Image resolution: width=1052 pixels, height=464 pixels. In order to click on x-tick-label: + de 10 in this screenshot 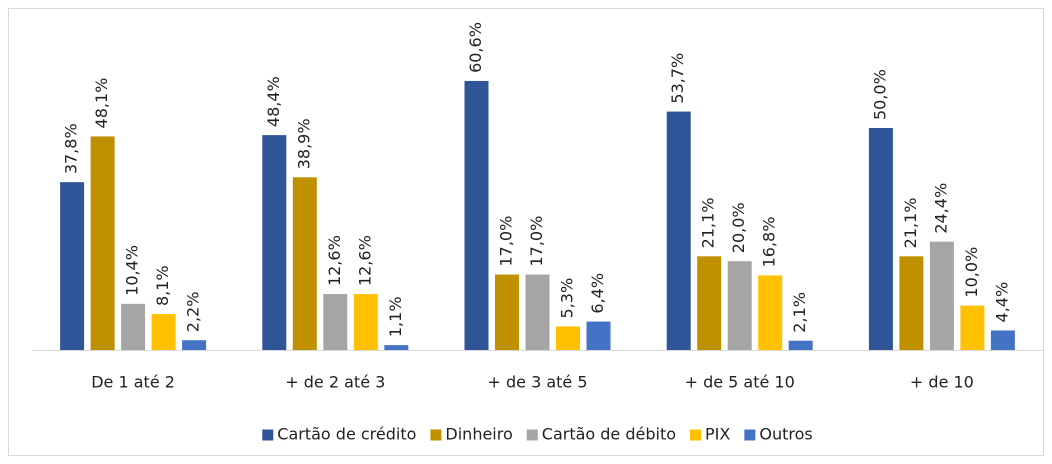, I will do `click(942, 382)`.